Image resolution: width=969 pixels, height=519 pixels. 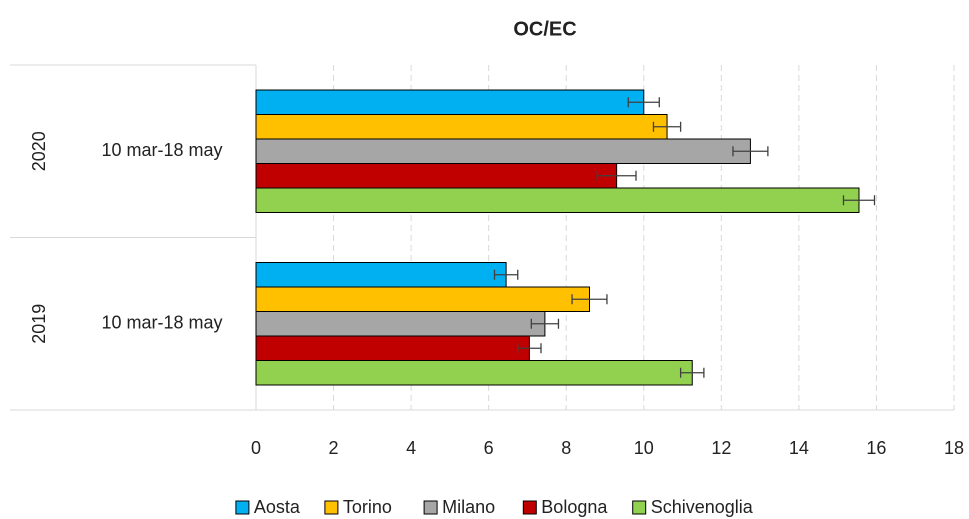 What do you see at coordinates (334, 448) in the screenshot?
I see `x-tick-label: 2` at bounding box center [334, 448].